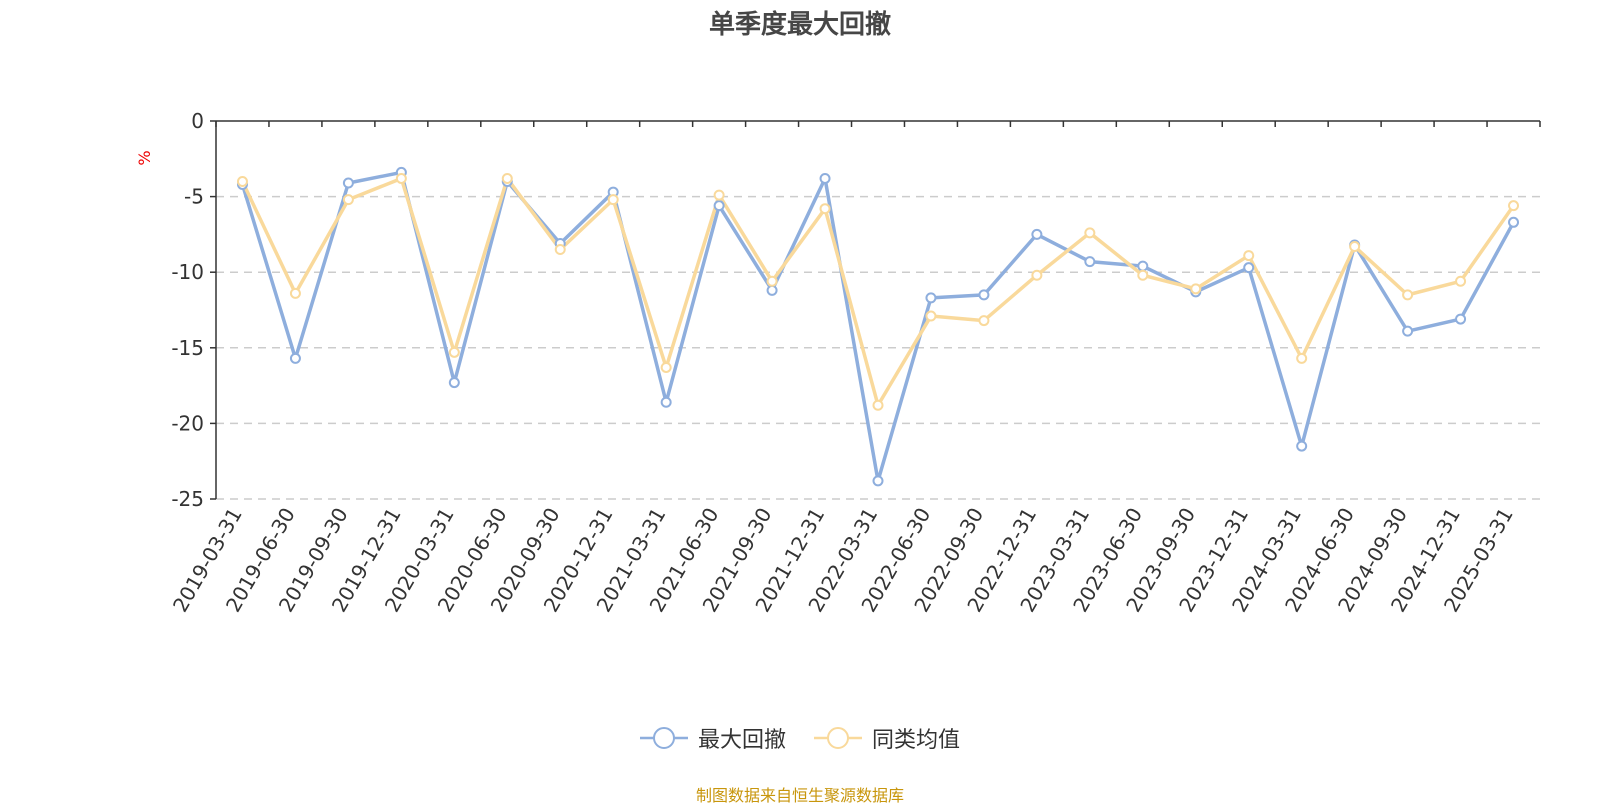  I want to click on y-tick-label: -10, so click(187, 272).